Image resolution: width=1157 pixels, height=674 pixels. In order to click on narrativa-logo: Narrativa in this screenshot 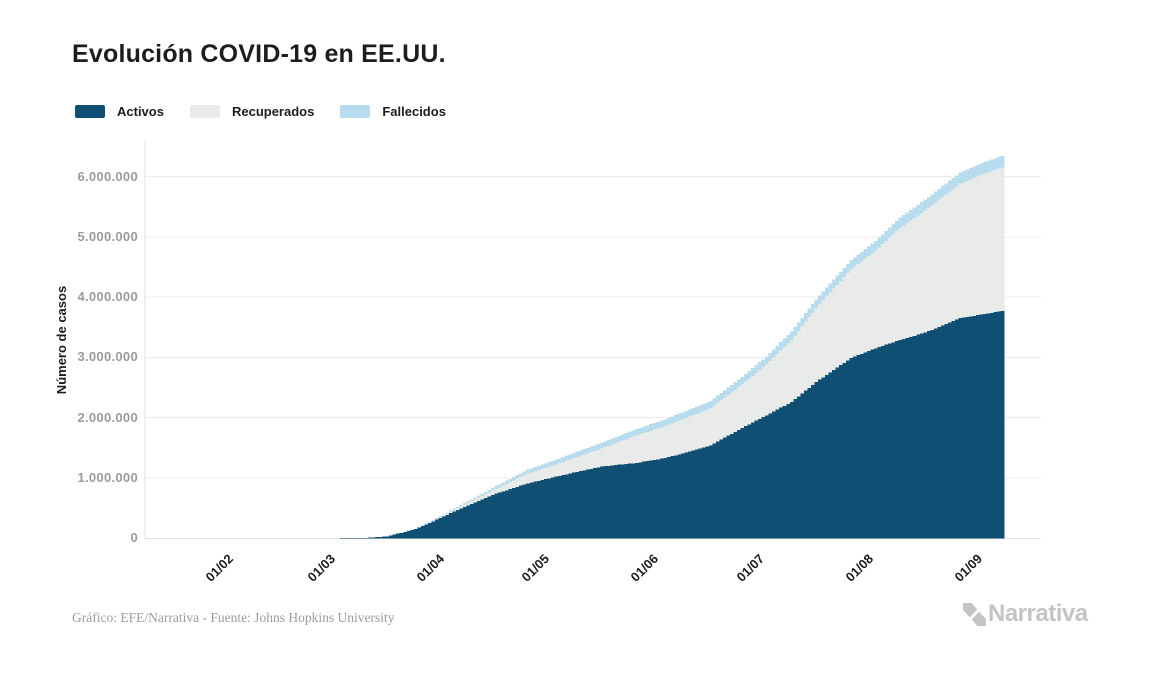, I will do `click(1025, 614)`.